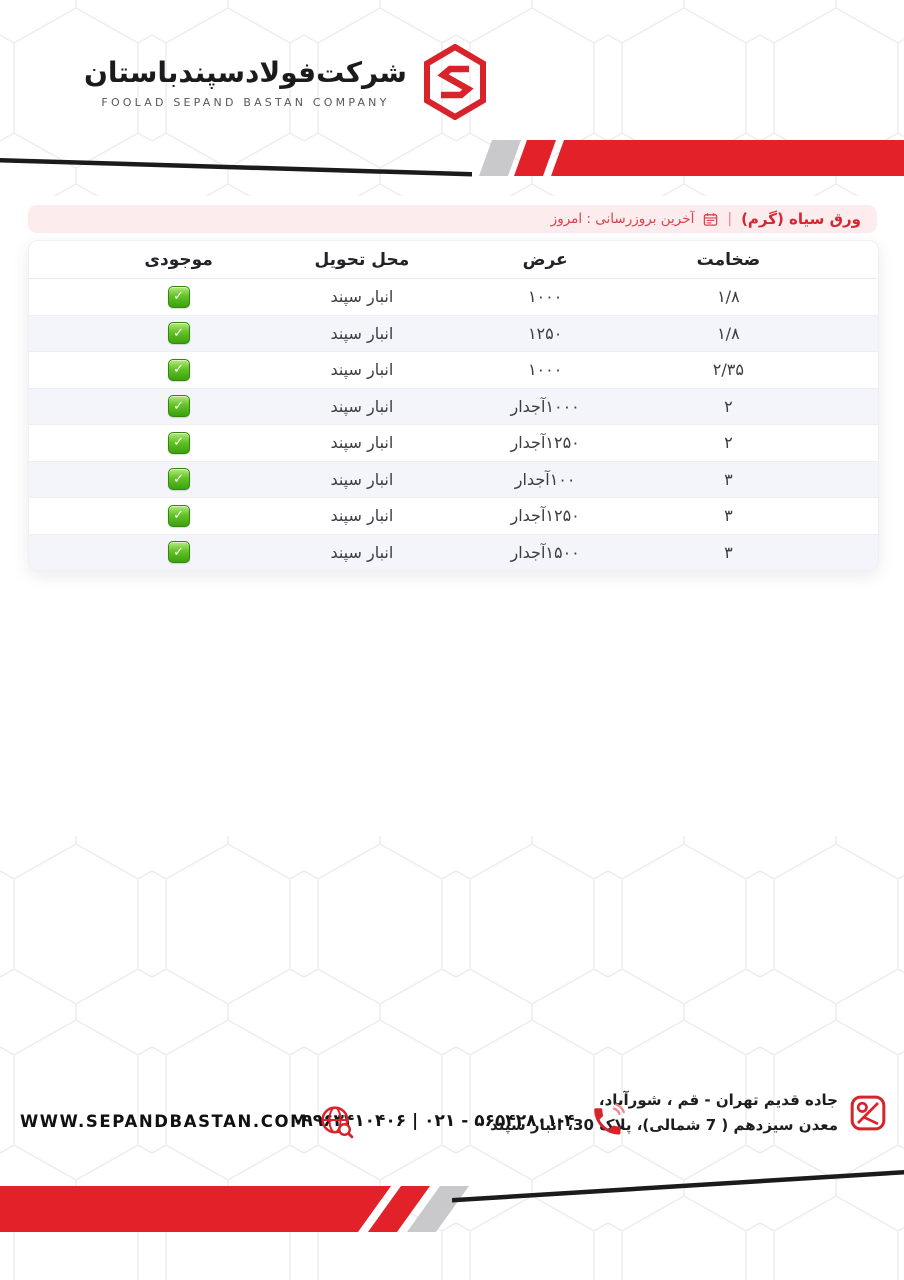 The image size is (904, 1280). What do you see at coordinates (453, 370) in the screenshot?
I see `table-row: ۲/۳۵ ۱۰۰۰ انبار سپند ✓` at bounding box center [453, 370].